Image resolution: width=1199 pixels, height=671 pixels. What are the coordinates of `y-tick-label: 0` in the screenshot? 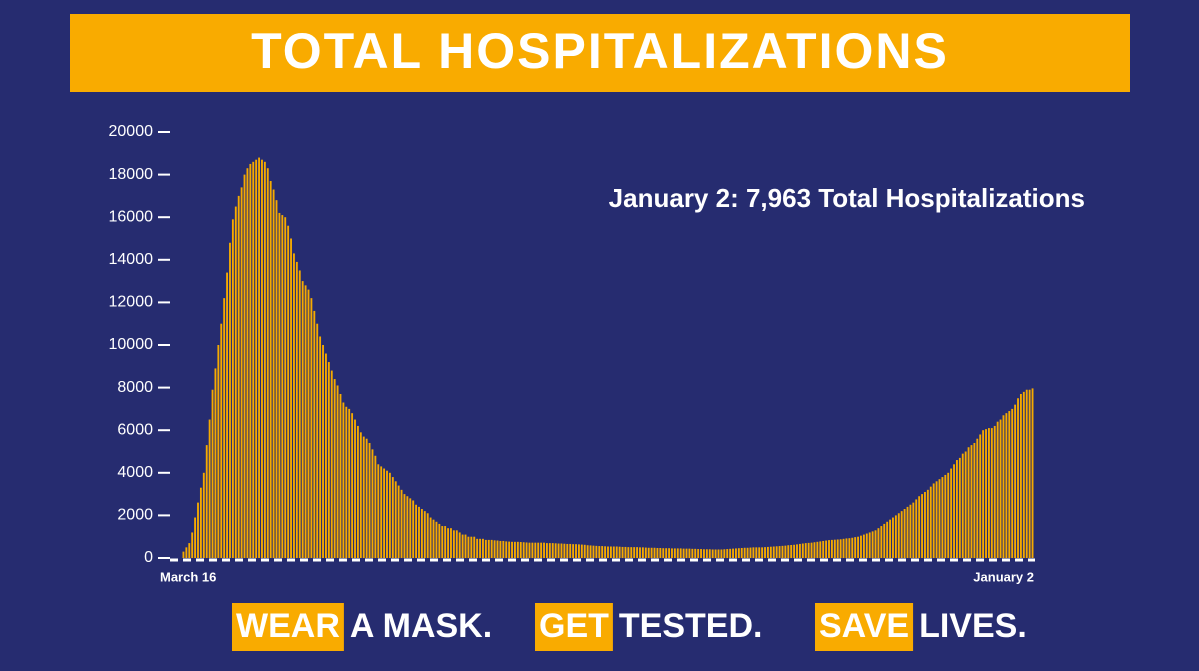 It's located at (148, 557).